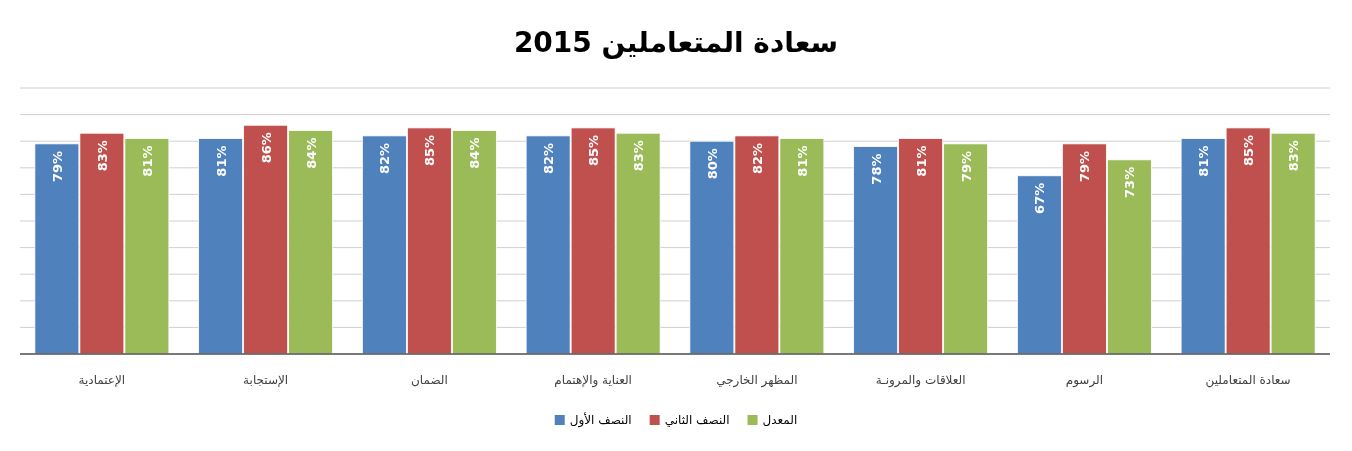 This screenshot has width=1352, height=451. What do you see at coordinates (429, 380) in the screenshot?
I see `x-tick-label: الضمان` at bounding box center [429, 380].